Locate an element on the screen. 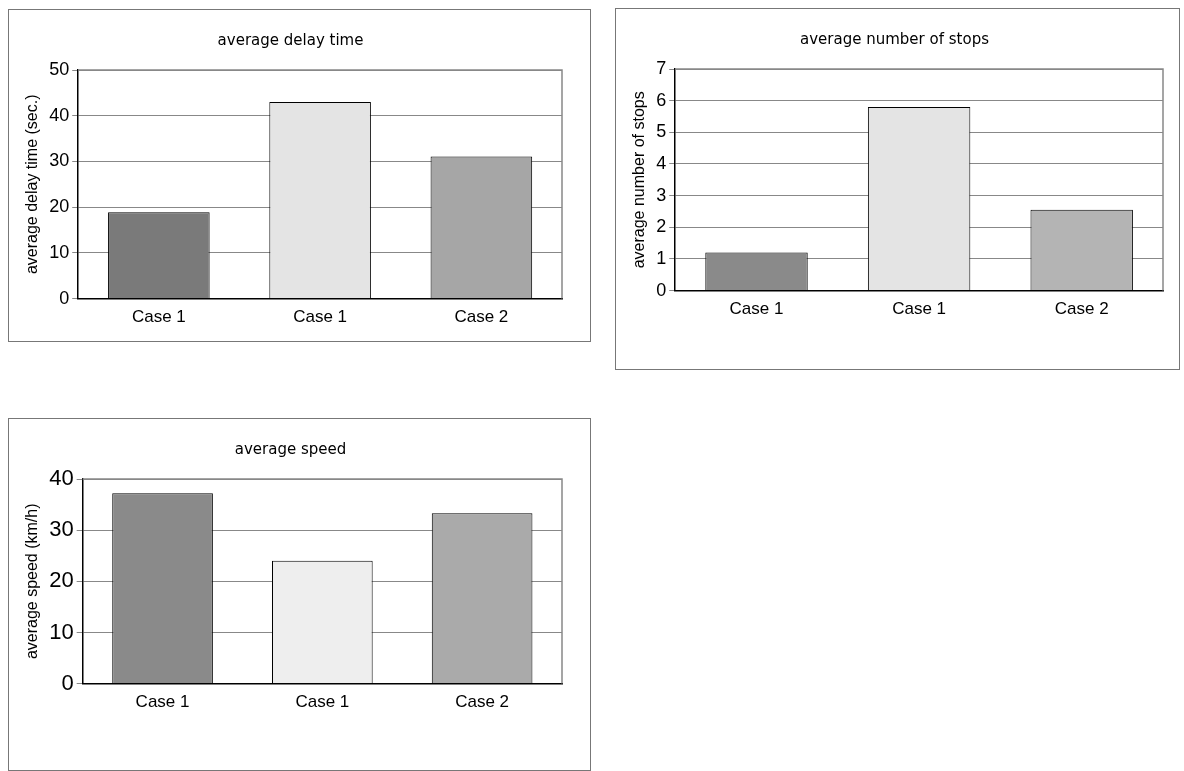 This screenshot has width=1184, height=771. y-tick-label: 6 is located at coordinates (661, 99).